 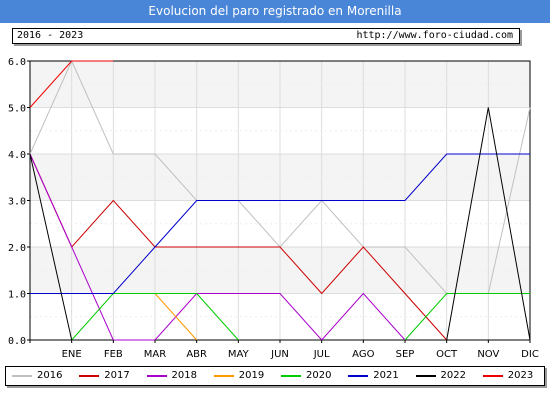 I want to click on legend-label: 2020, so click(x=319, y=375).